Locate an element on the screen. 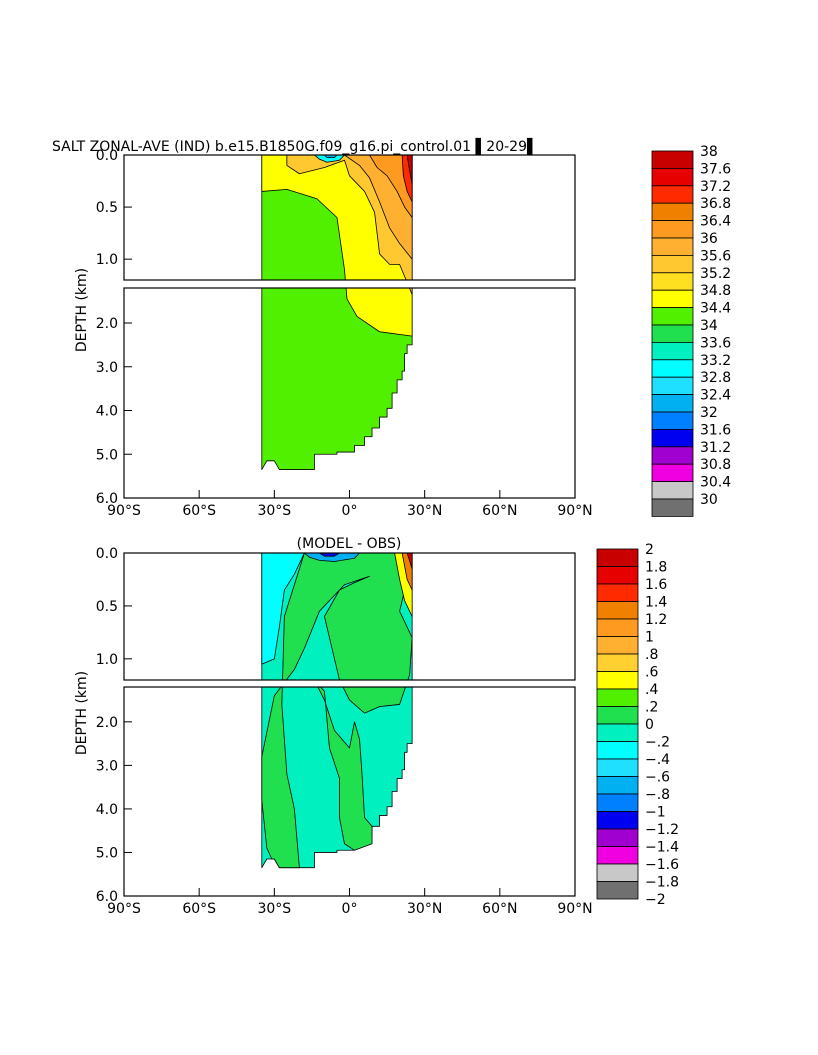 The width and height of the screenshot is (818, 1055). colorbar-label: .8 is located at coordinates (651, 655).